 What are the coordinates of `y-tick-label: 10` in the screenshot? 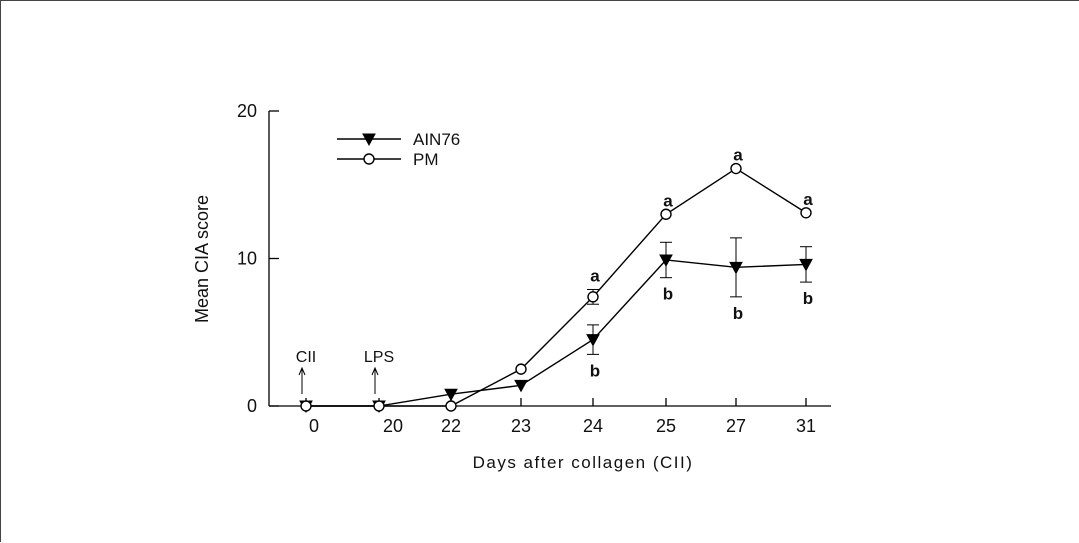 It's located at (247, 259).